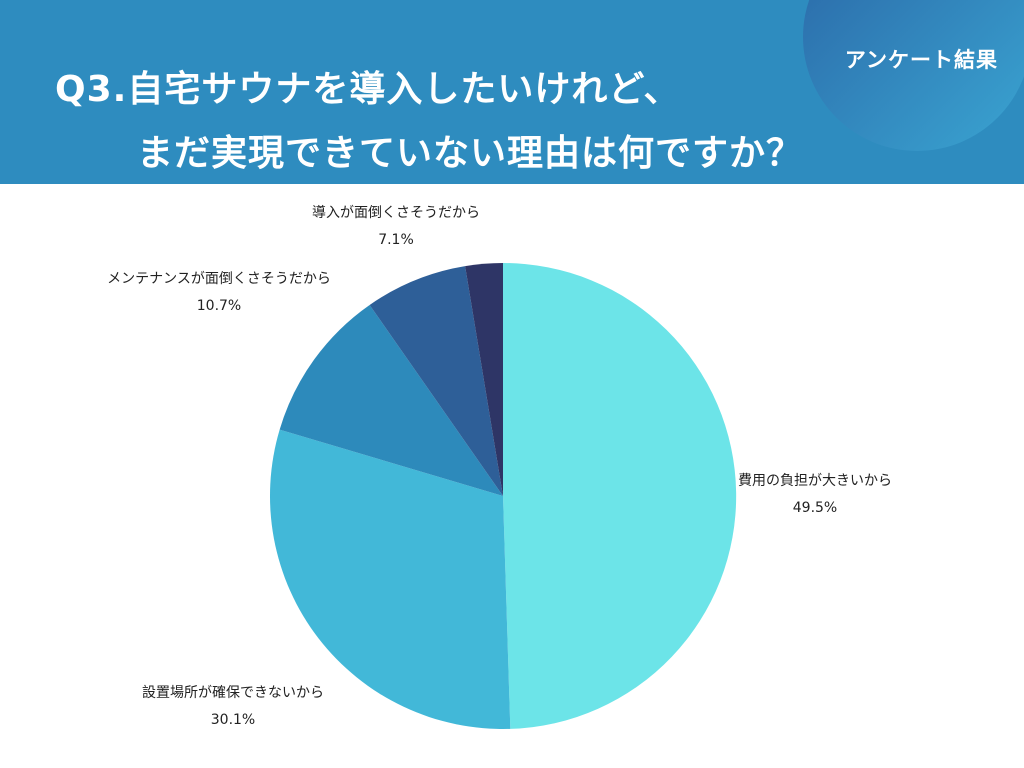 This screenshot has width=1024, height=768. Describe the element at coordinates (815, 508) in the screenshot. I see `slice-value-label-0: 49.5%` at that location.